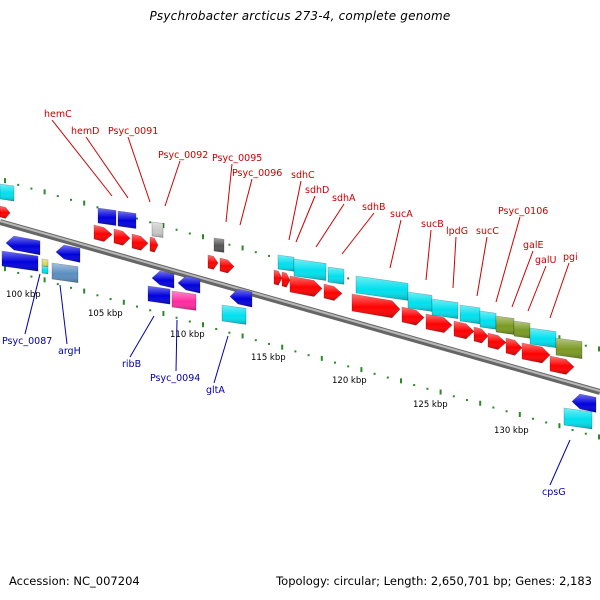 The height and width of the screenshot is (600, 600). I want to click on gene-label-psyc-0096: Psyc_0096, so click(257, 173).